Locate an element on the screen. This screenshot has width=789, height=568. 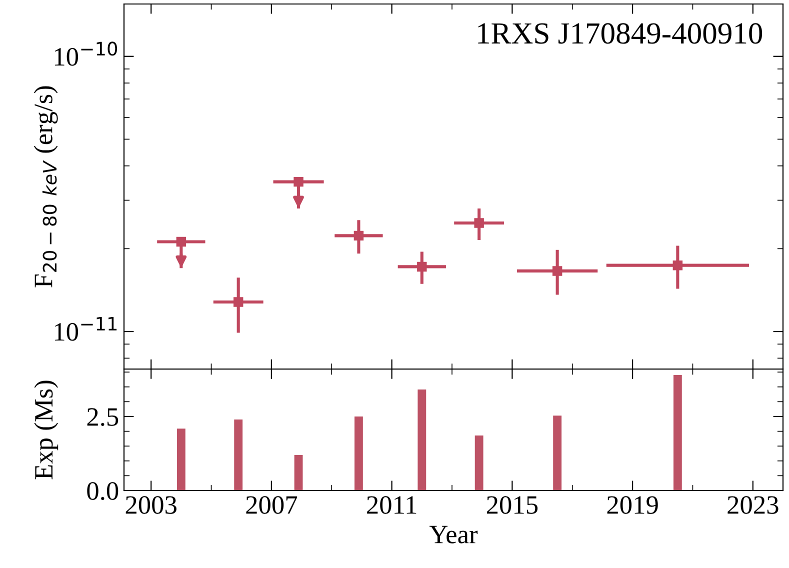
y-tick-label: 2.5 is located at coordinates (102, 417).